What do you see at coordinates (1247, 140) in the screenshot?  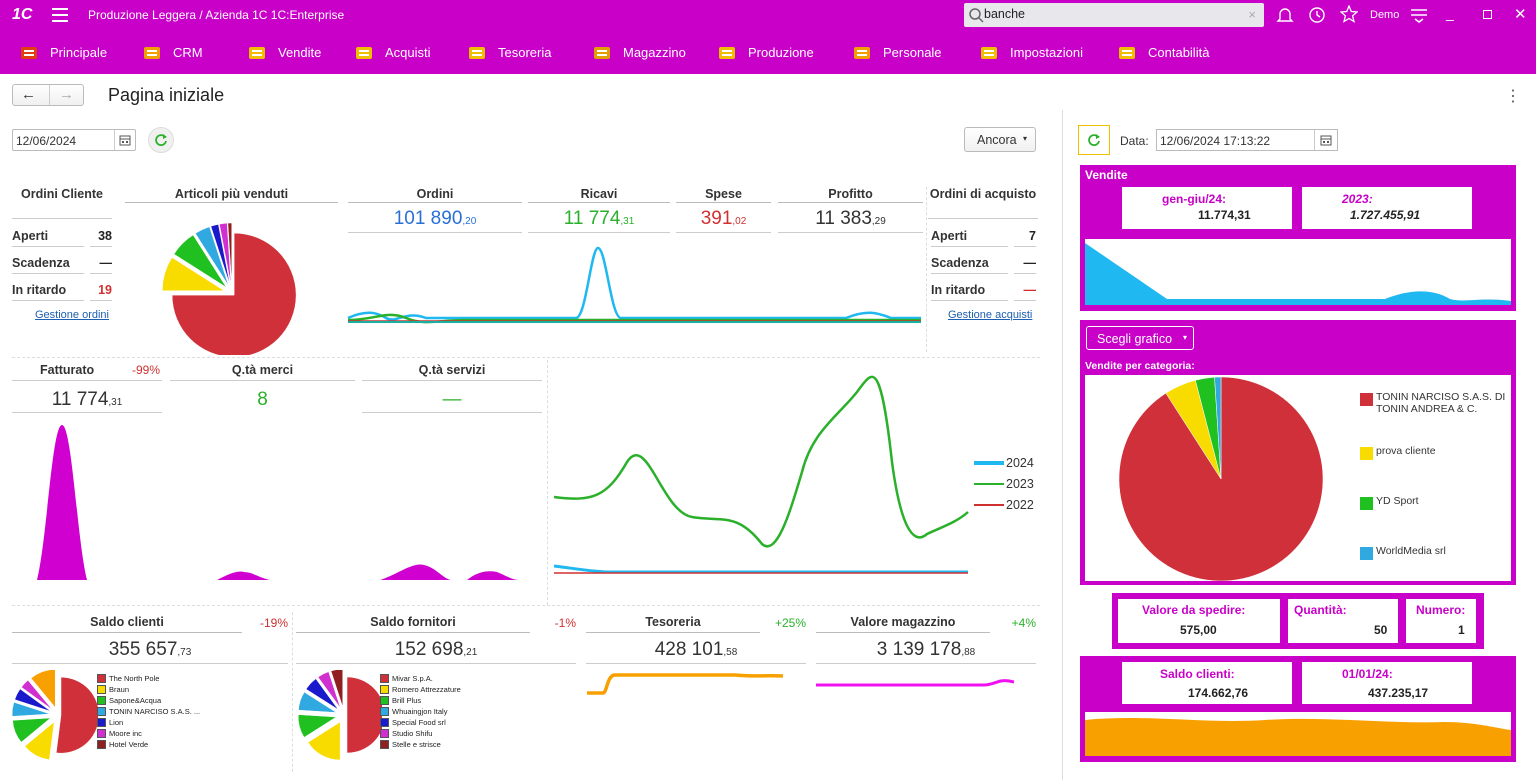 I see `datetime-field: 12/06/2024 17:13:22` at bounding box center [1247, 140].